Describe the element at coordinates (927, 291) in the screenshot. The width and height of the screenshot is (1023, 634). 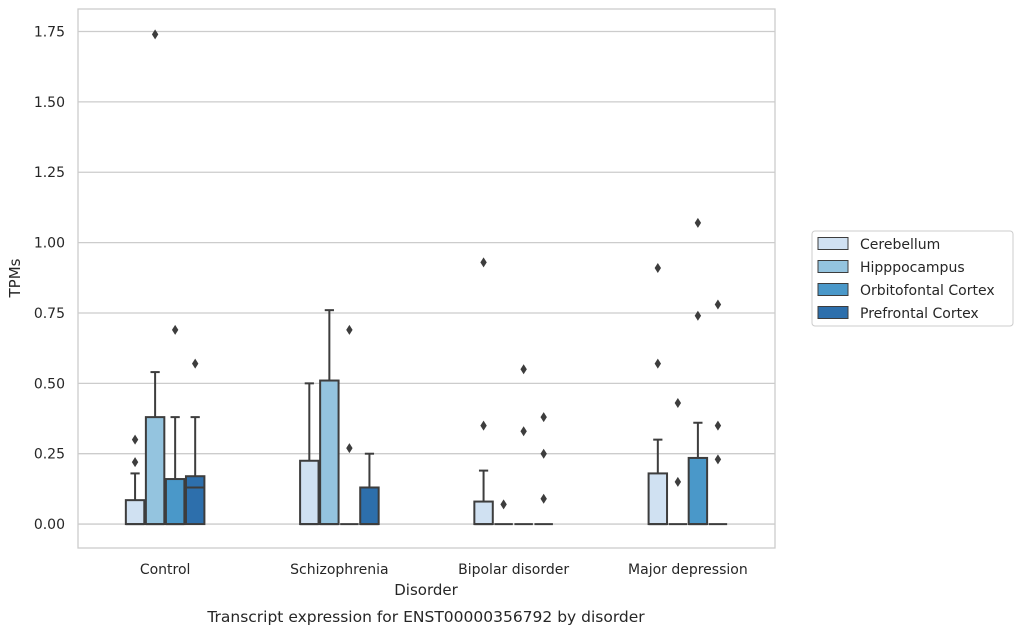
I see `legend-label: Orbitofontal Cortex` at that location.